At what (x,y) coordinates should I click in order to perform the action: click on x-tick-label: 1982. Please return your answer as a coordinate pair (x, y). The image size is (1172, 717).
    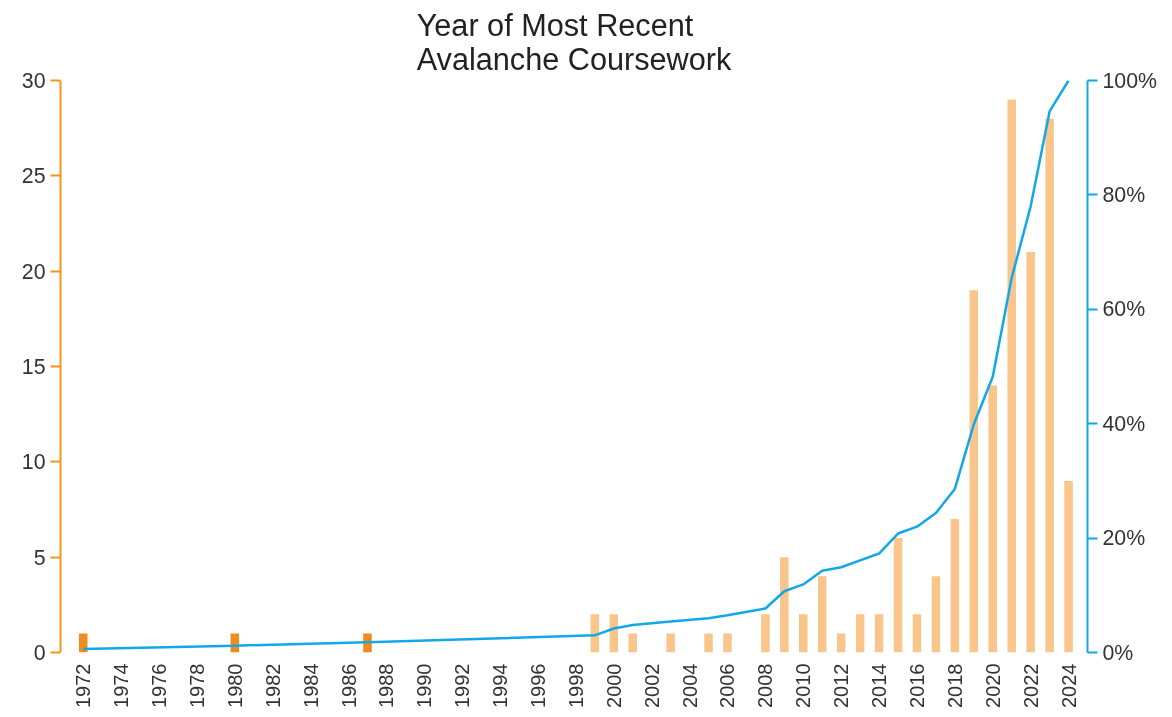
    Looking at the image, I should click on (272, 685).